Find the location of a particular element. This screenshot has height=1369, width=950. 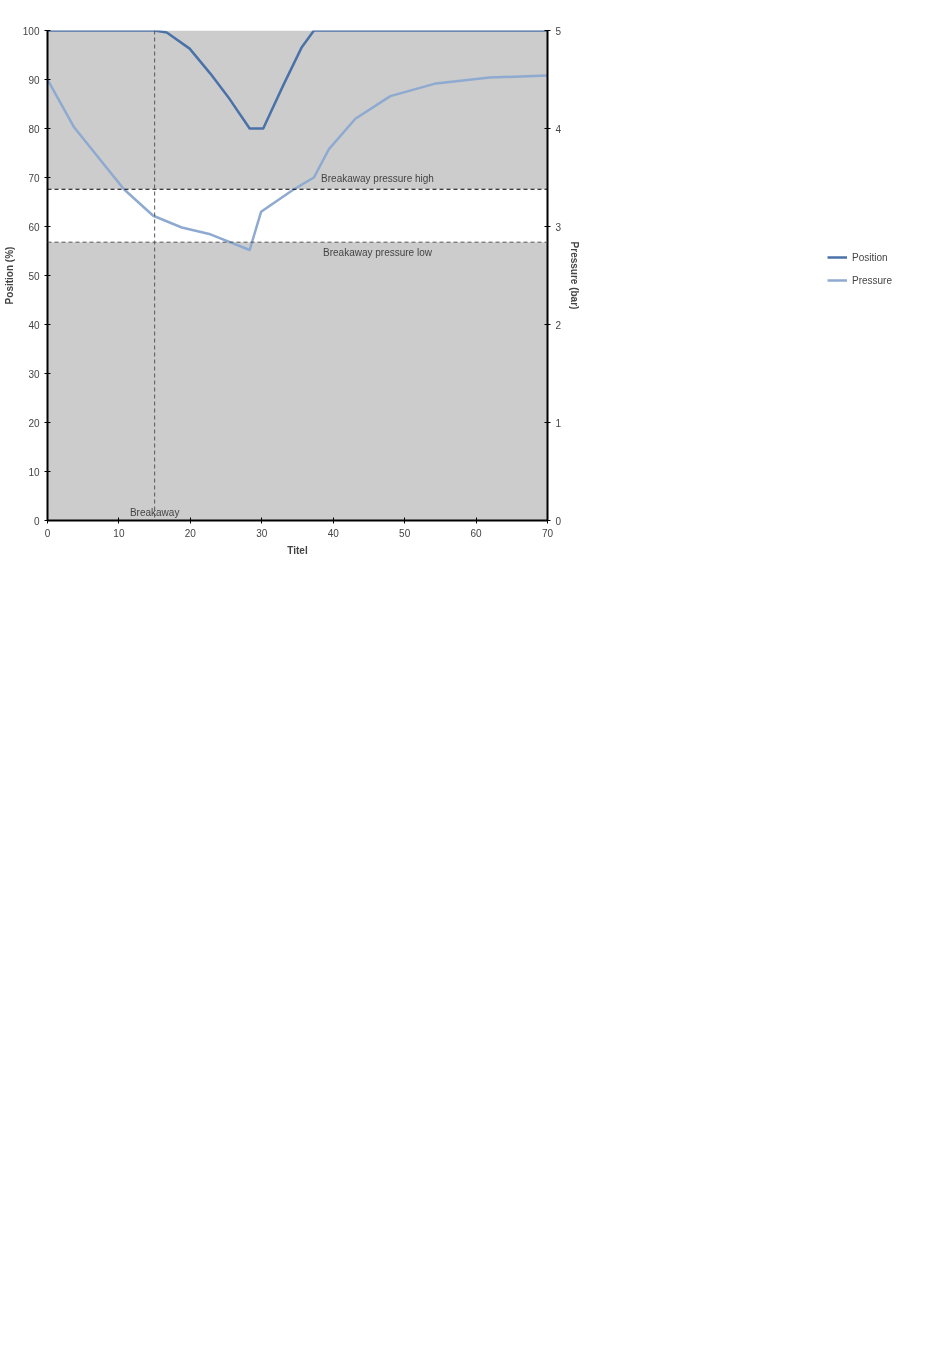

ref-line-label: Breakaway pressure low is located at coordinates (378, 253).